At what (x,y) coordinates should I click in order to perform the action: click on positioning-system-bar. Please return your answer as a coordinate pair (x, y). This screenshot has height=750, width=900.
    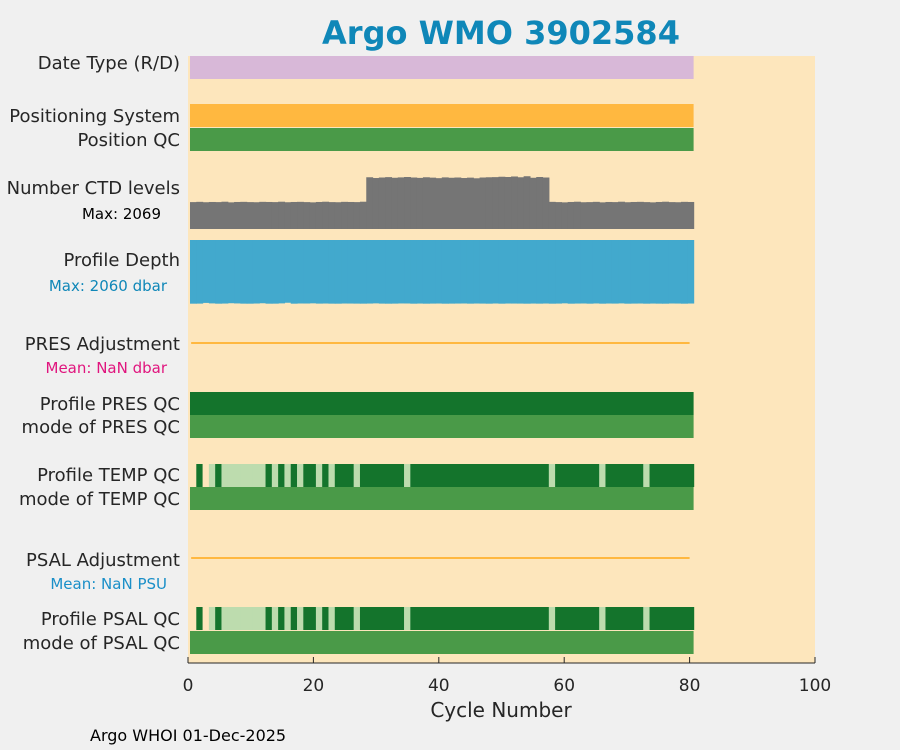
    Looking at the image, I should click on (442, 115).